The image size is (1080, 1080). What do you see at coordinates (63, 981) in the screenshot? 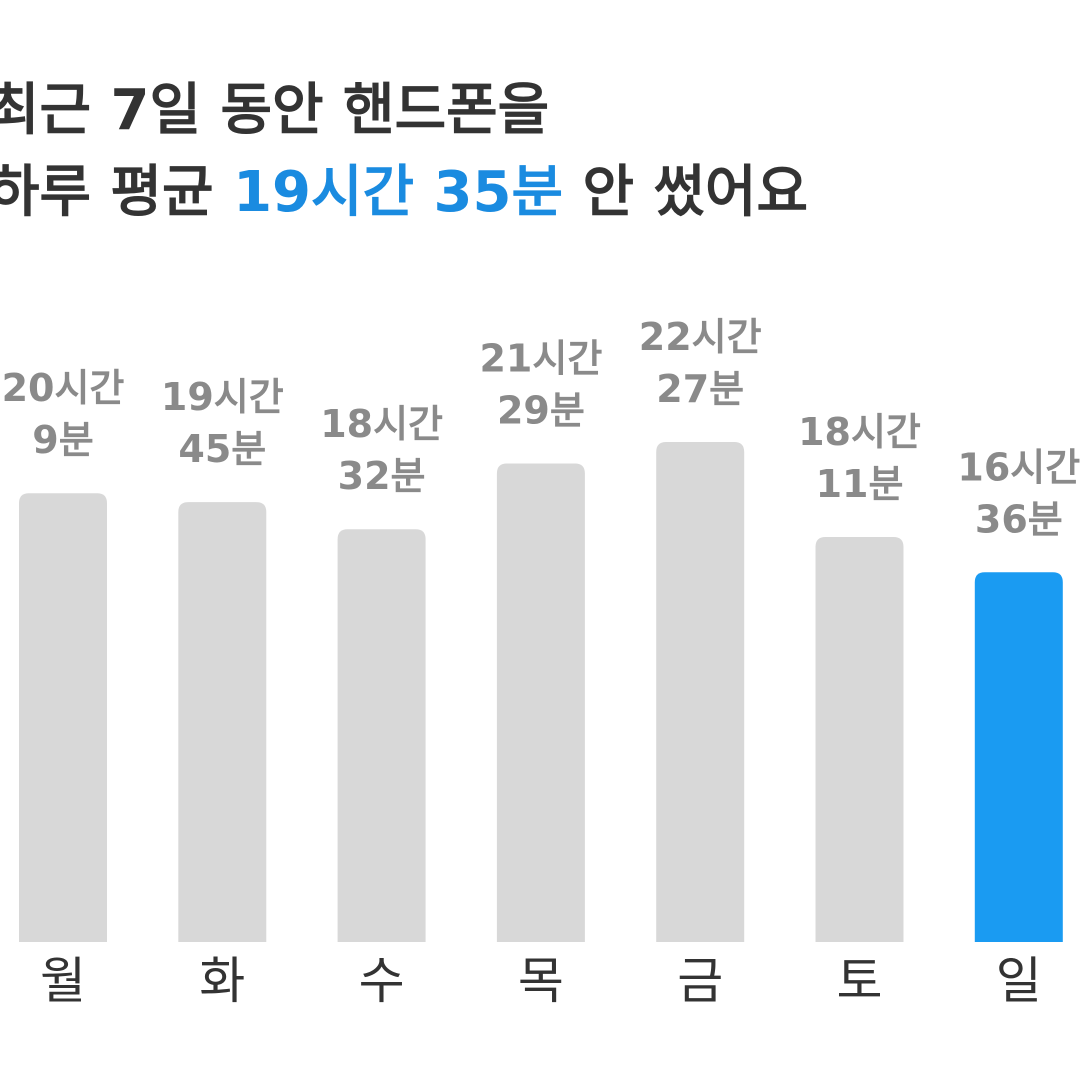
I see `day-label: 월` at bounding box center [63, 981].